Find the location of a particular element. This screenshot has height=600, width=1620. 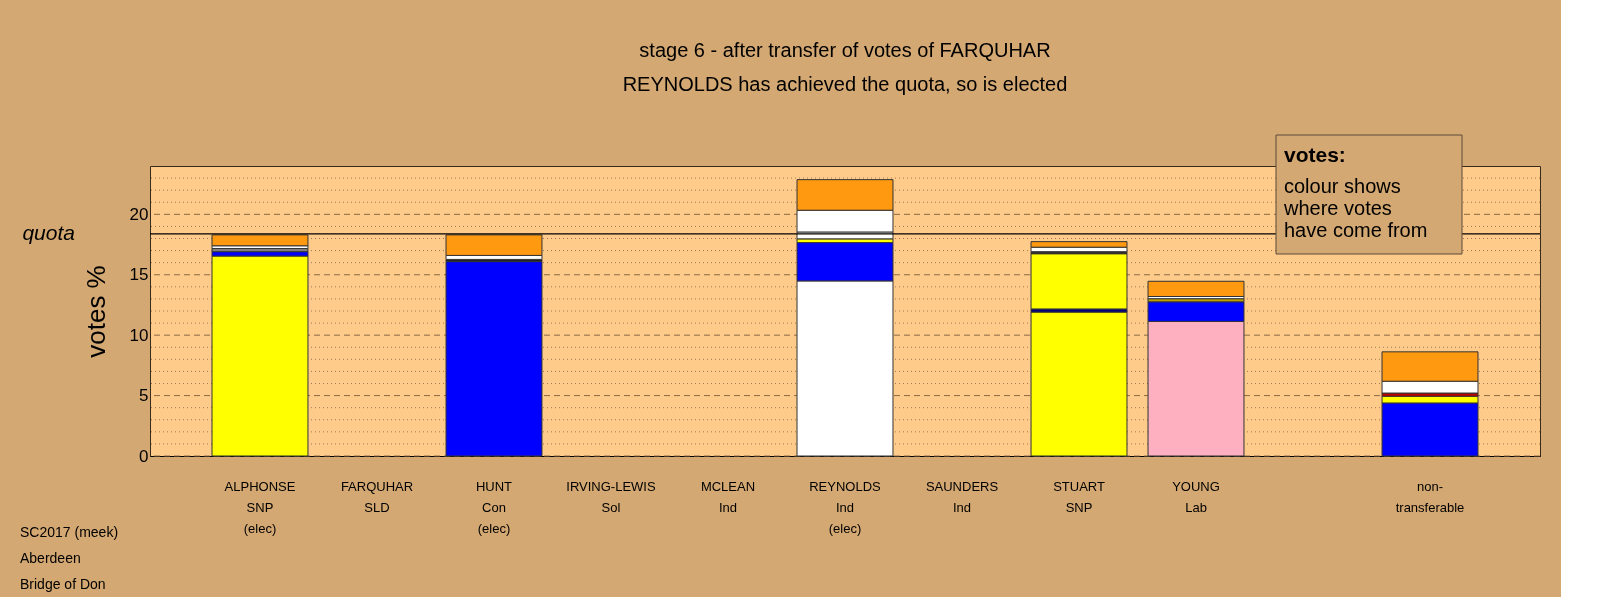

x-tick-label: HUNT Con (elec) is located at coordinates (494, 507).